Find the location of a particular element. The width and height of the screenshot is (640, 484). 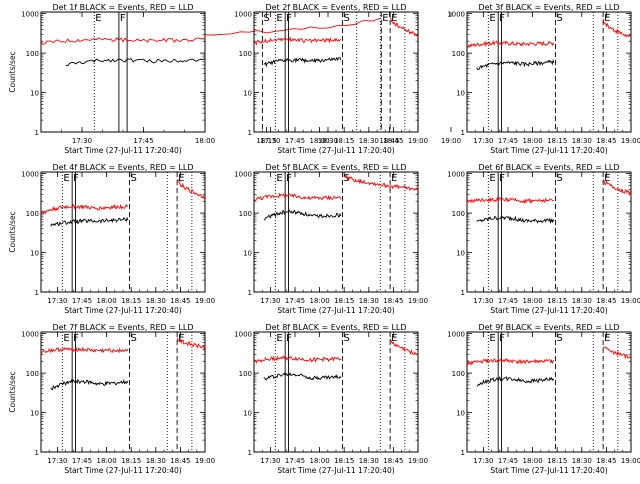

panel-title: Det 3f BLACK = Events, RED = LLD is located at coordinates (548, 7).